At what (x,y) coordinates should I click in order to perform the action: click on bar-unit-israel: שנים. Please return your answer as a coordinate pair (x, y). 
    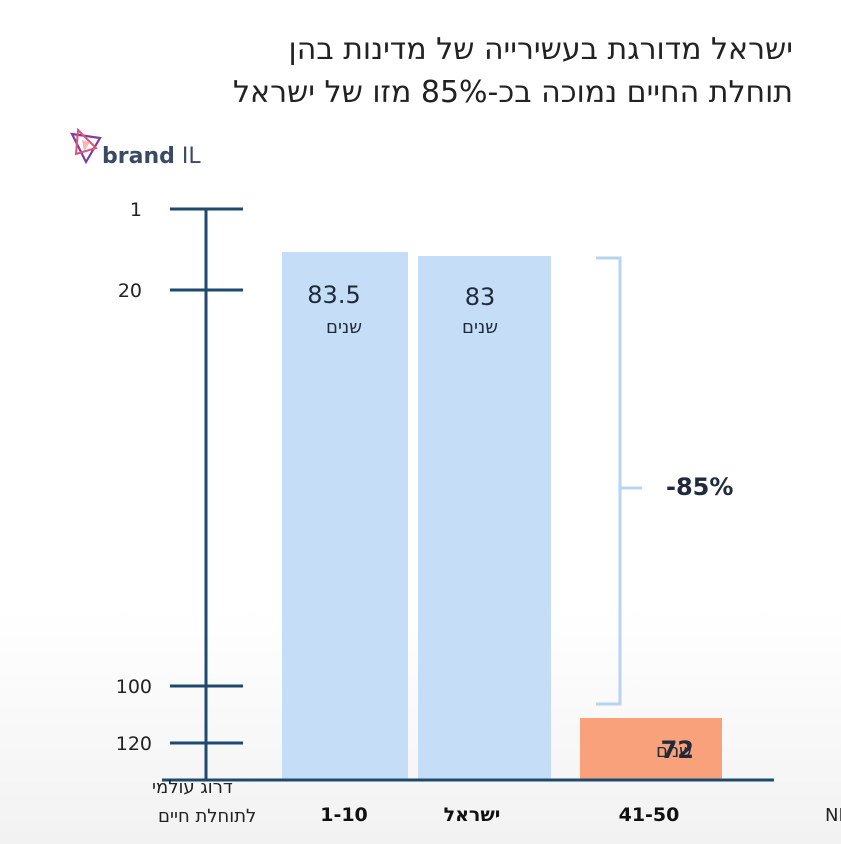
    Looking at the image, I should click on (480, 327).